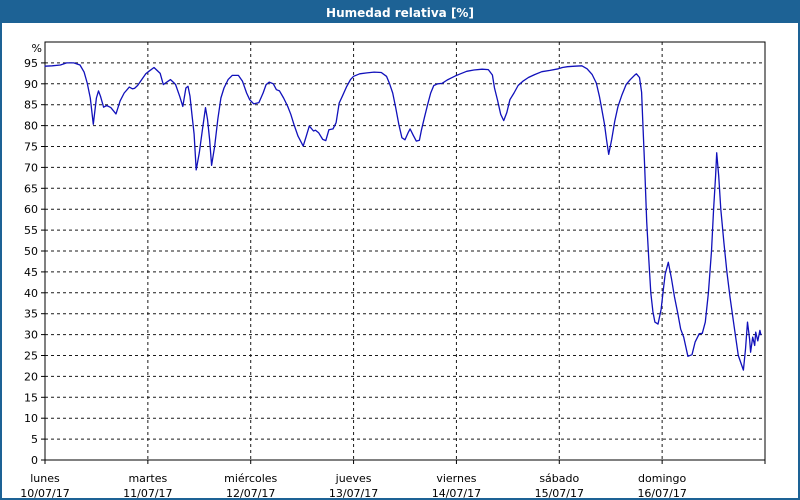  I want to click on y-tick-label: 5, so click(34, 439).